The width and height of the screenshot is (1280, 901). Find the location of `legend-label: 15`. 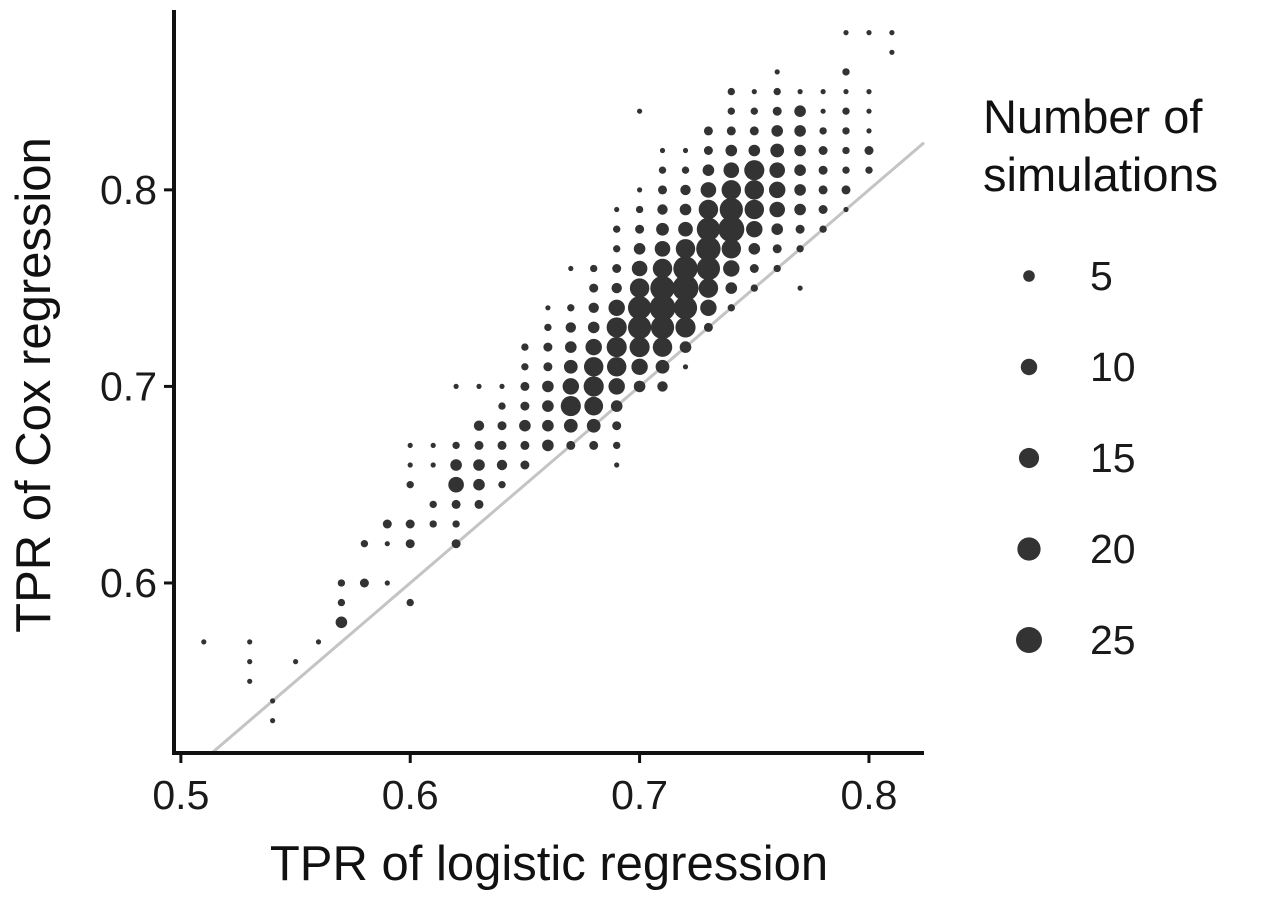

legend-label: 15 is located at coordinates (1113, 458).